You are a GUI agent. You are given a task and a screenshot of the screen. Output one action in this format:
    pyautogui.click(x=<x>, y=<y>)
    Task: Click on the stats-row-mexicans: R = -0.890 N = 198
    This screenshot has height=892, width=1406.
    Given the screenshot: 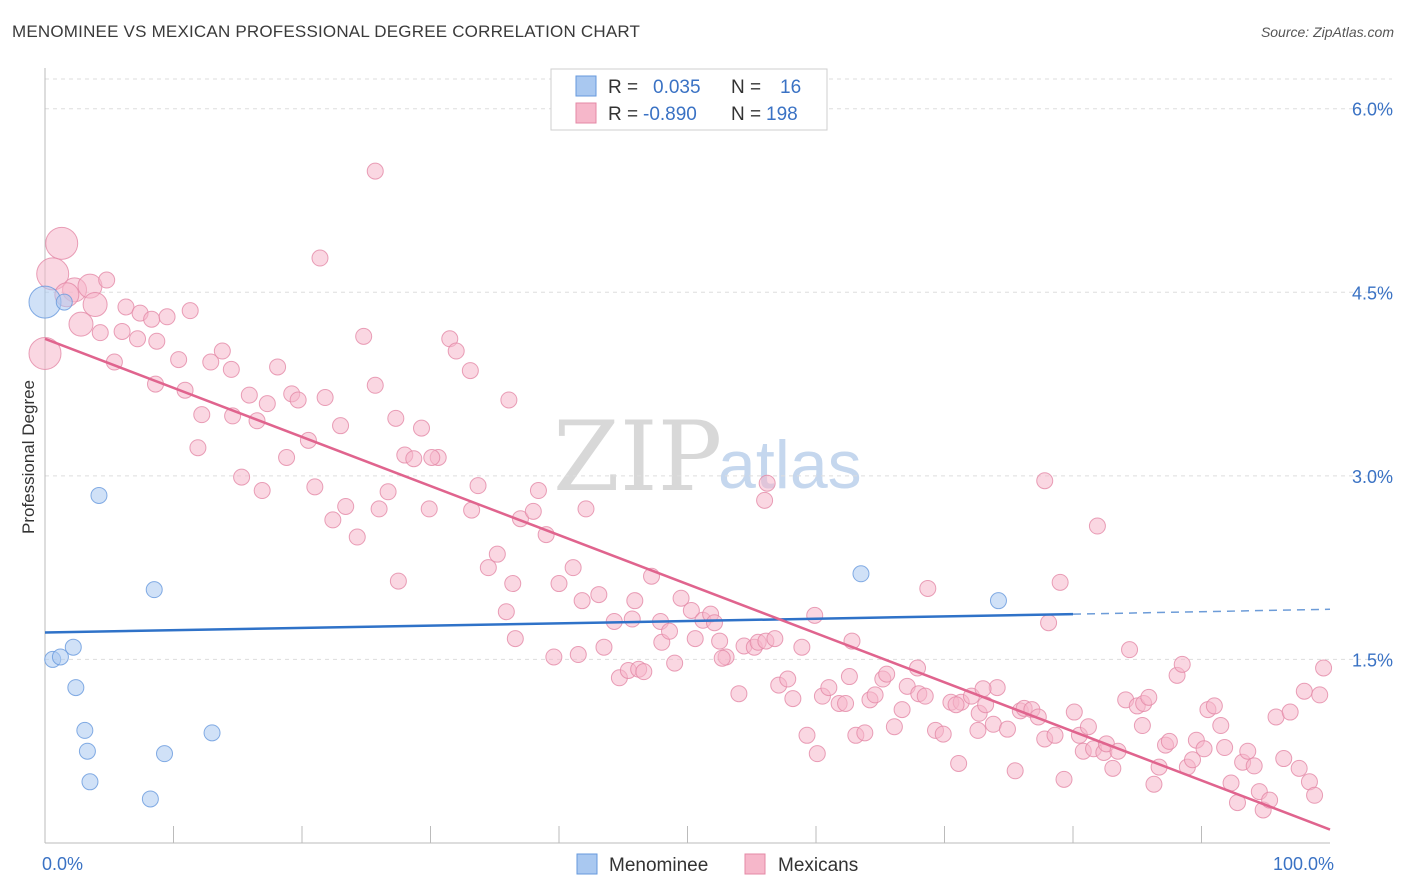 What is the action you would take?
    pyautogui.click(x=686, y=113)
    